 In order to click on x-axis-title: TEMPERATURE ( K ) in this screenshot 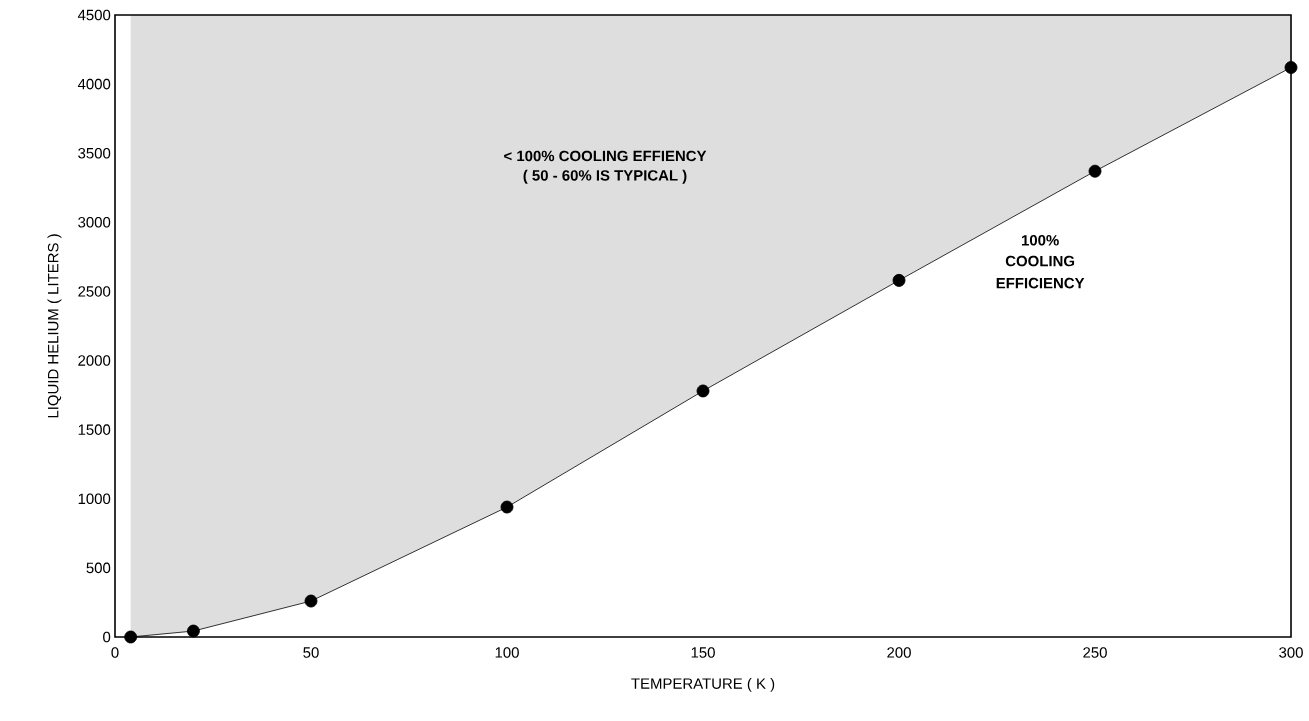, I will do `click(703, 684)`.